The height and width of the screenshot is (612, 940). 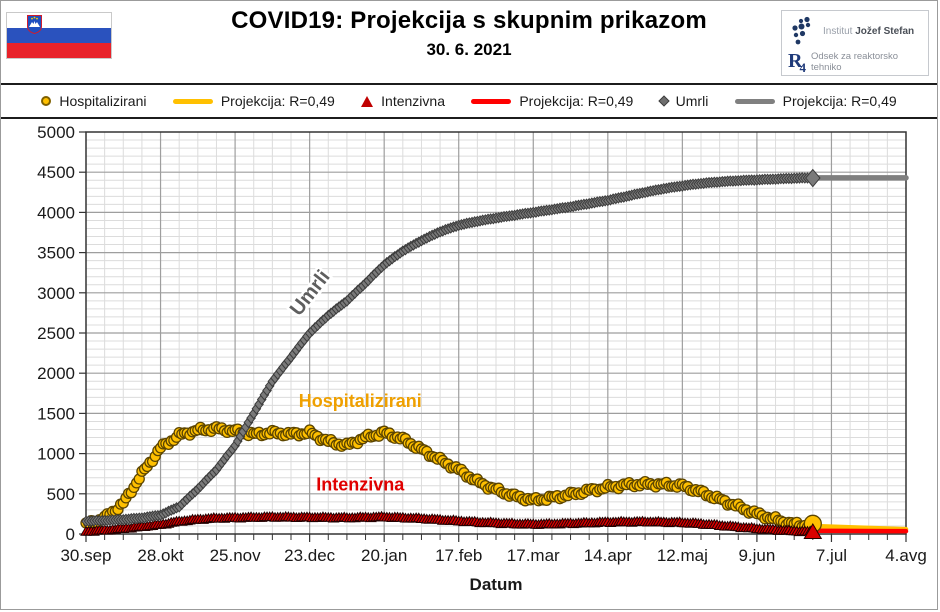 I want to click on svg-text: 14.apr, so click(x=608, y=555).